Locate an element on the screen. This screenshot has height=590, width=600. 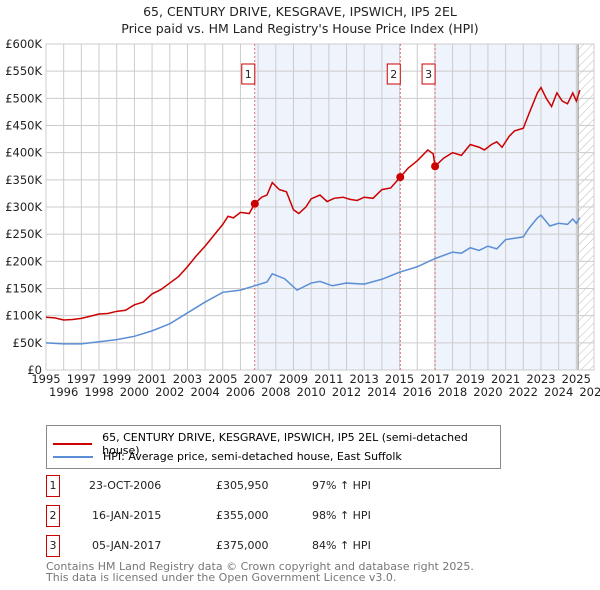
x-tick-label: 2004 is located at coordinates (204, 392).